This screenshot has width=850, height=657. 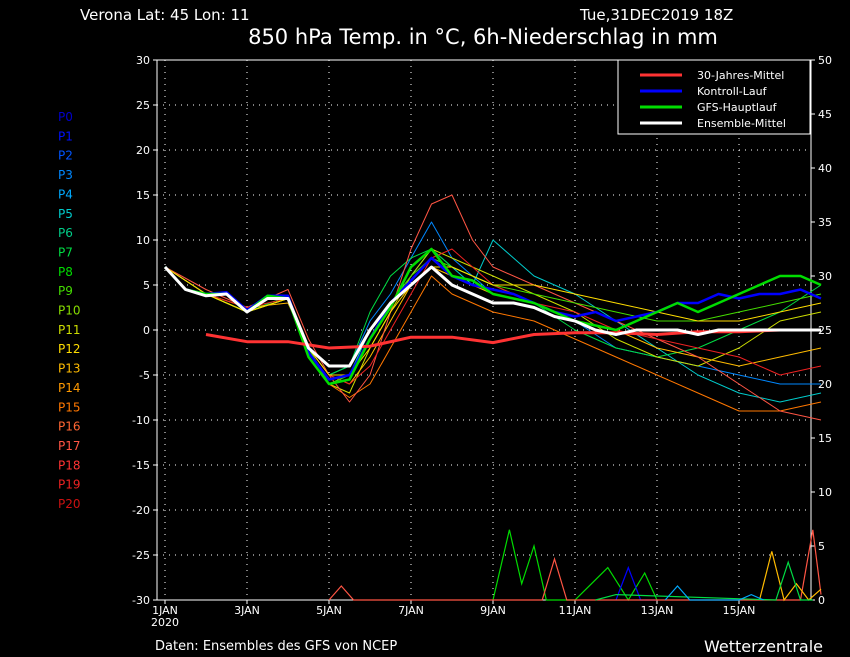 What do you see at coordinates (141, 510) in the screenshot?
I see `y-left-tick-label: -20` at bounding box center [141, 510].